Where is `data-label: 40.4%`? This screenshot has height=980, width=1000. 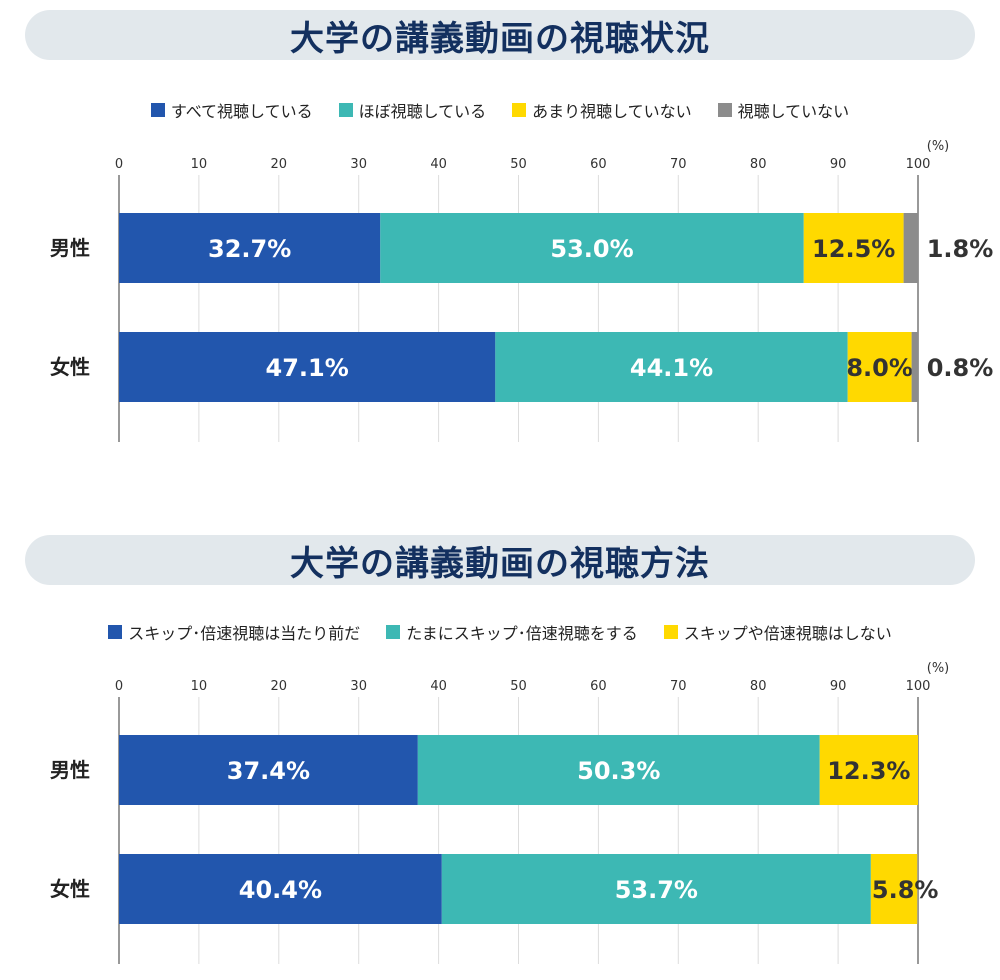 data-label: 40.4% is located at coordinates (280, 890).